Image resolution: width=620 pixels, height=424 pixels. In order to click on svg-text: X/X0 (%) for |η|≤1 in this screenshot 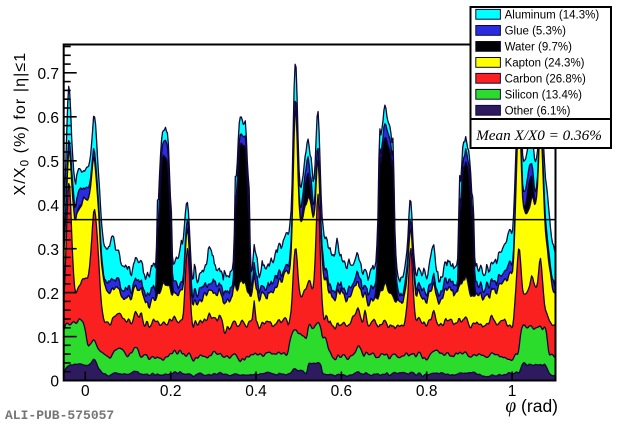, I will do `click(22, 124)`.